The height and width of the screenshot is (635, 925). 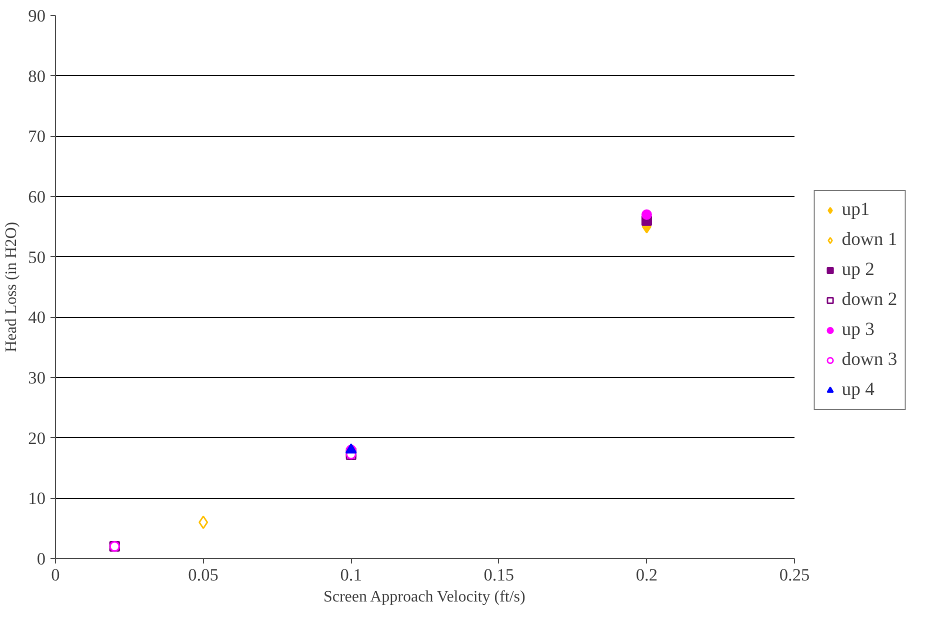 I want to click on legend-label: down 1, so click(x=870, y=240).